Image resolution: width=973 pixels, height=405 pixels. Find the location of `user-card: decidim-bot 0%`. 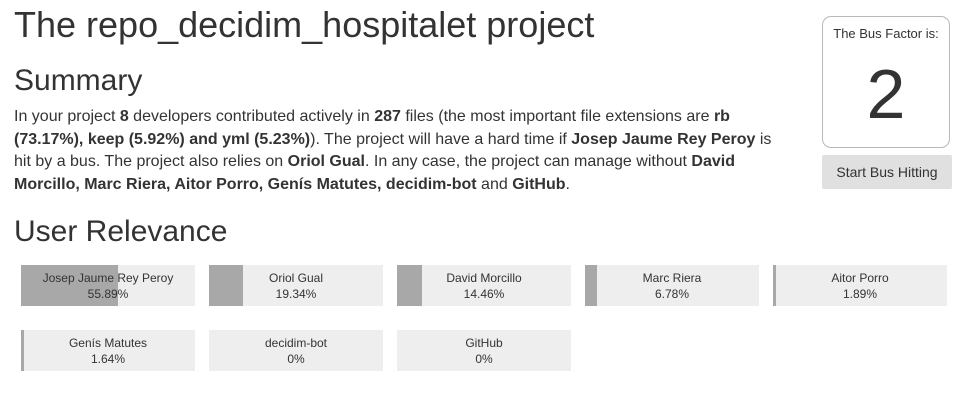

user-card: decidim-bot 0% is located at coordinates (296, 350).